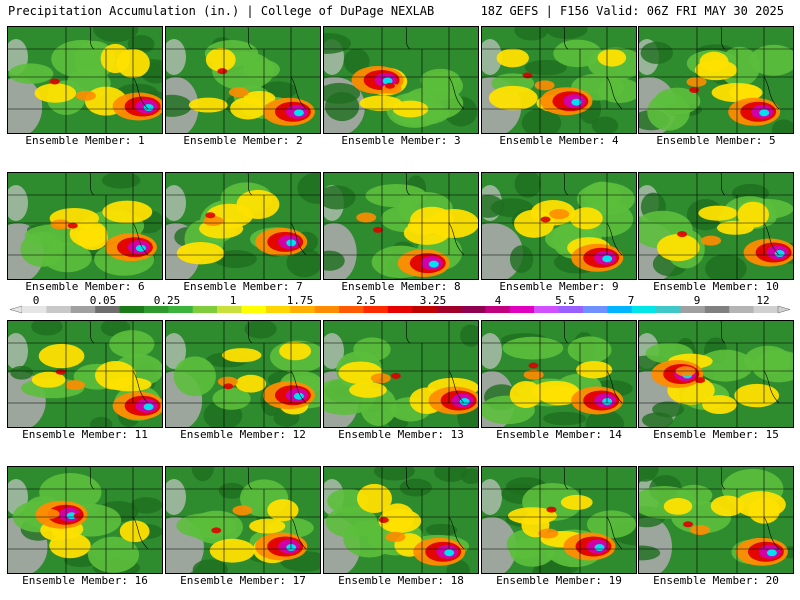 This screenshot has height=600, width=800. Describe the element at coordinates (565, 301) in the screenshot. I see `legend-tick-label: 5.5` at that location.